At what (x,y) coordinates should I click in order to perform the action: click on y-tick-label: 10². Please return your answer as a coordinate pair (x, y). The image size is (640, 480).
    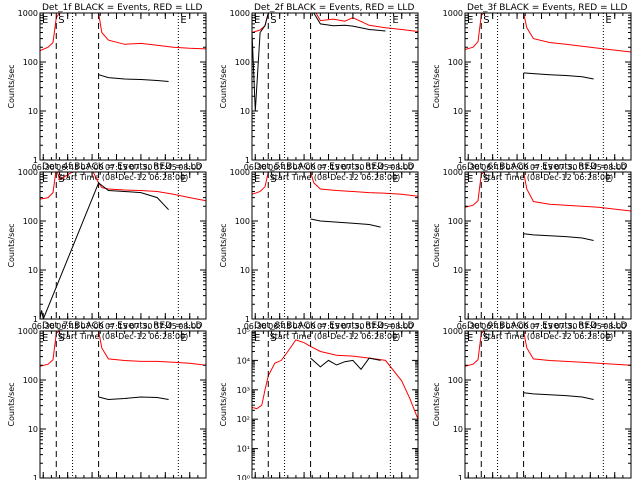
    Looking at the image, I should click on (243, 419).